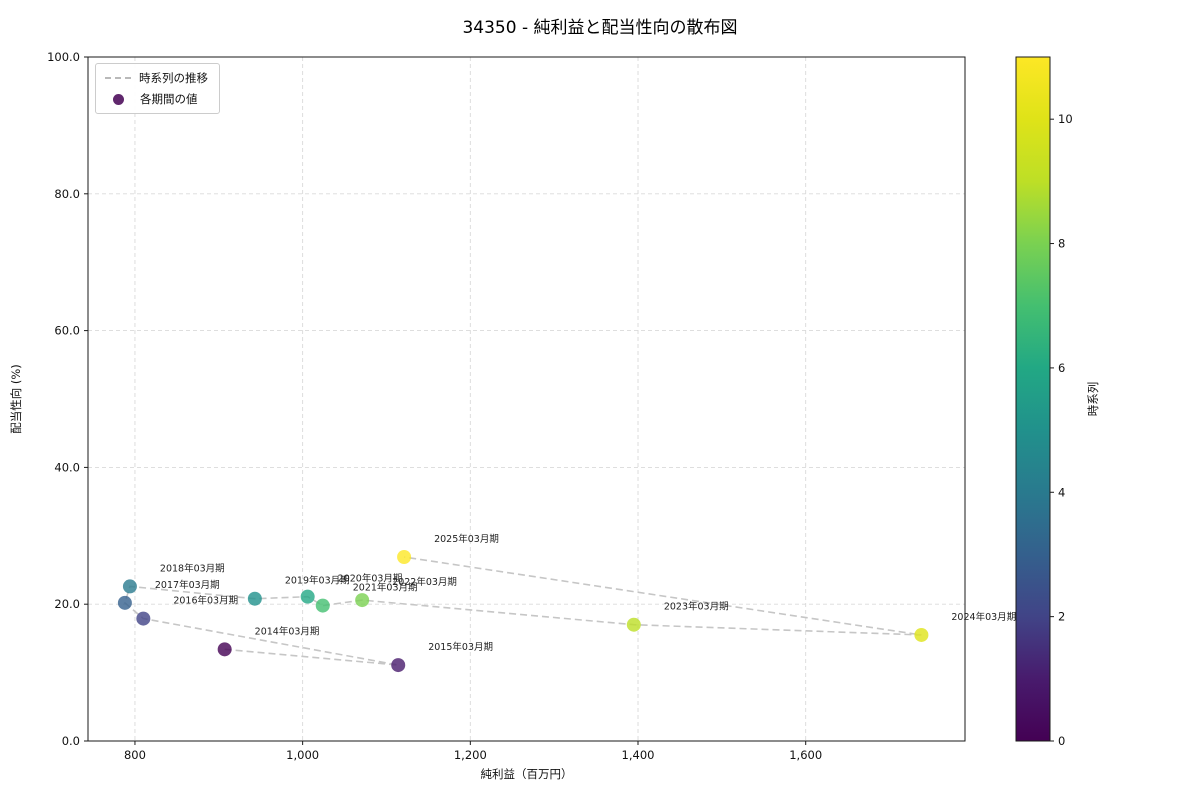 This screenshot has height=800, width=1200. What do you see at coordinates (287, 631) in the screenshot?
I see `point-annotation: 2014年03月期` at bounding box center [287, 631].